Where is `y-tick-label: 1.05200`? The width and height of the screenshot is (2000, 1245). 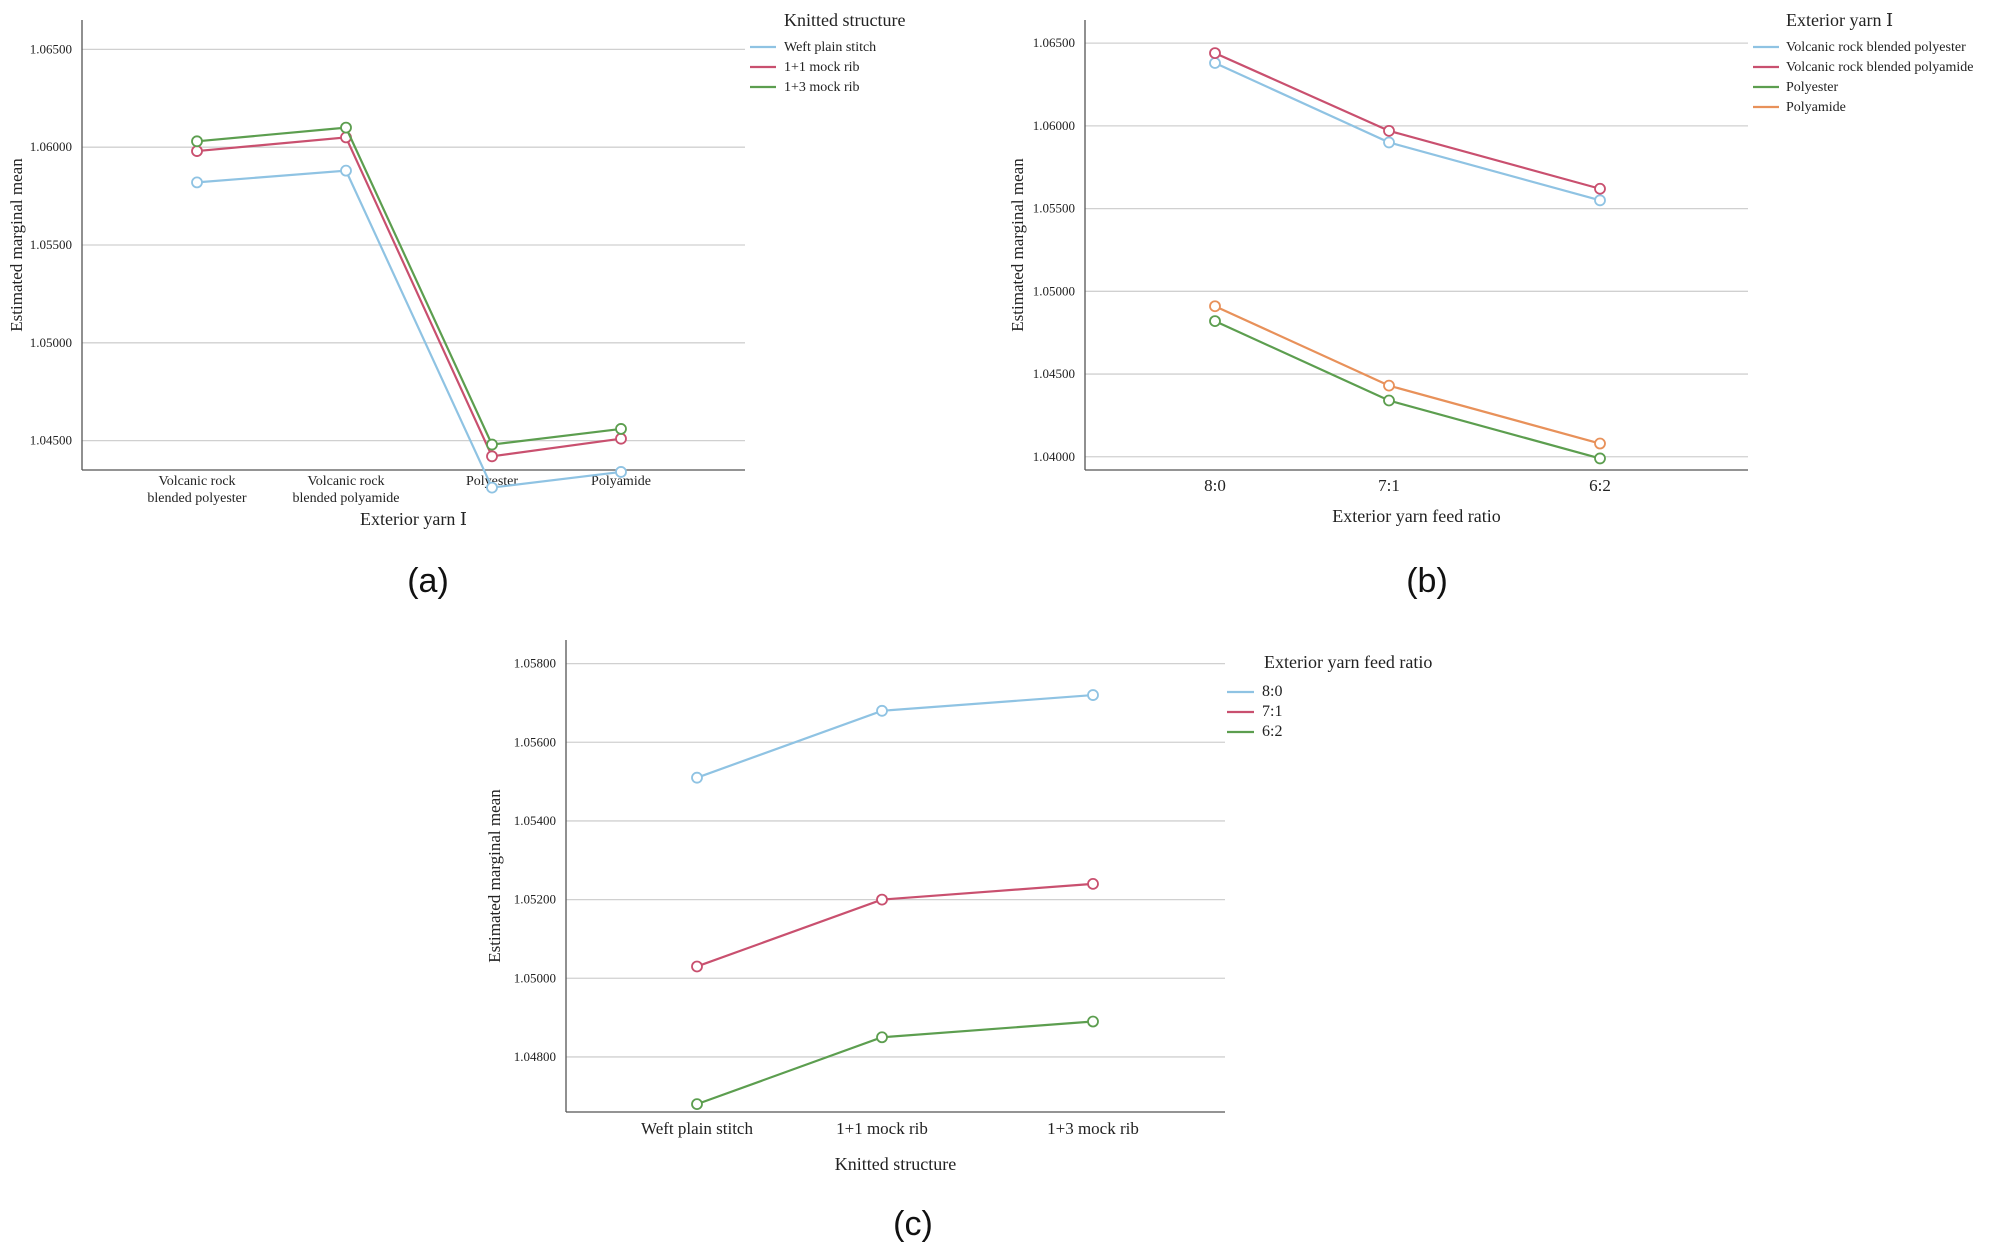
y-tick-label: 1.05200 is located at coordinates (535, 899).